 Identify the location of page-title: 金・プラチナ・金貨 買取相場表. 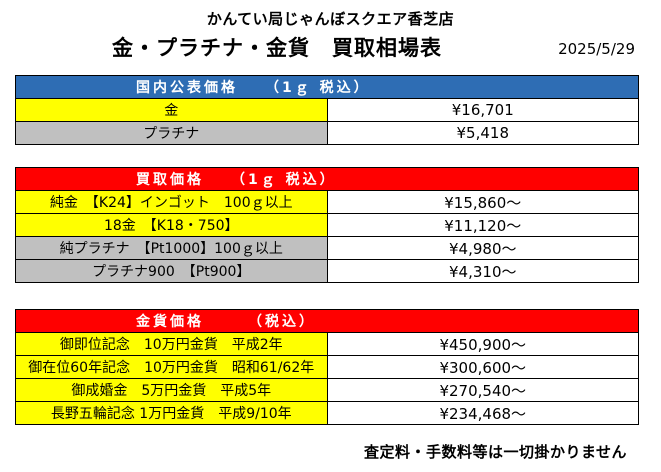
(277, 48).